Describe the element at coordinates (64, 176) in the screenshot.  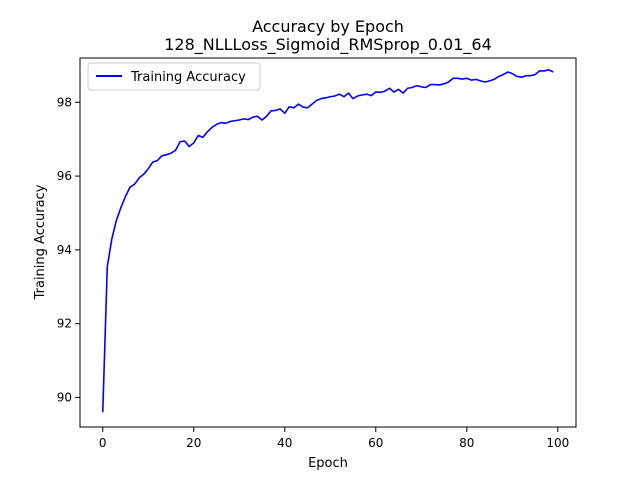
I see `y-tick-label: 96` at that location.